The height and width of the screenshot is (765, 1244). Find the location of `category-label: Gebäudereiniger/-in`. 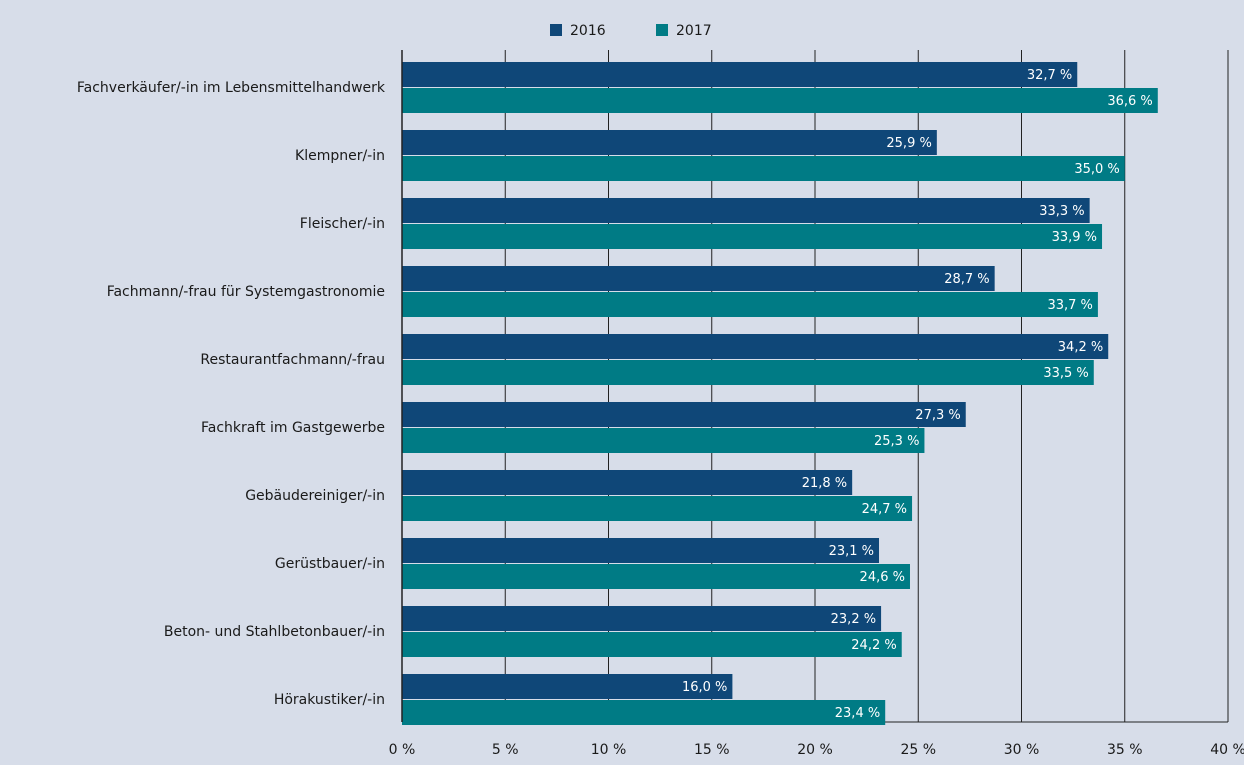

category-label: Gebäudereiniger/-in is located at coordinates (315, 496).